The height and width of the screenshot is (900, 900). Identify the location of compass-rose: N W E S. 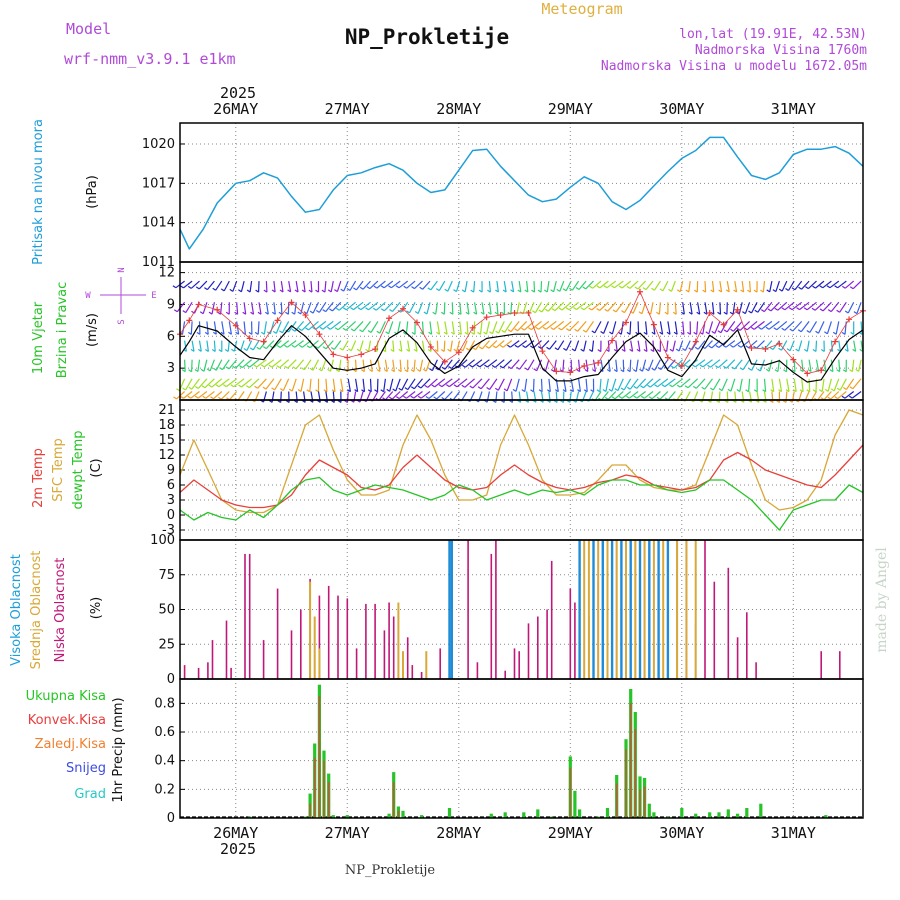
(120, 295).